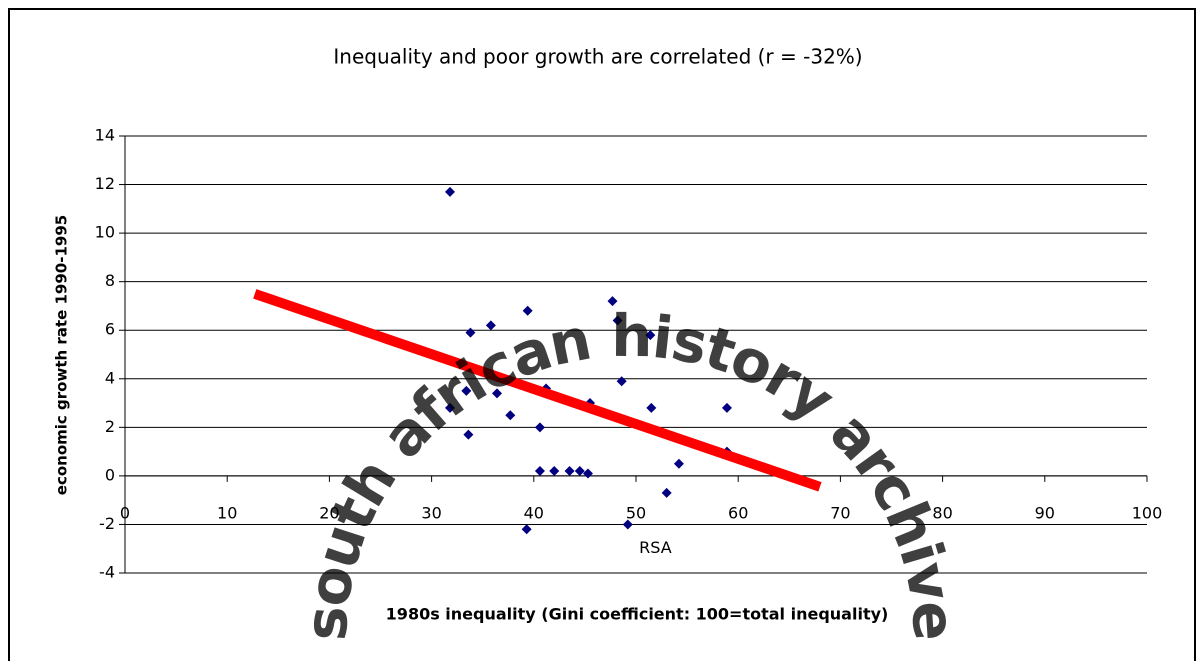 The width and height of the screenshot is (1197, 661). What do you see at coordinates (738, 512) in the screenshot?
I see `x-tick-label: 60` at bounding box center [738, 512].